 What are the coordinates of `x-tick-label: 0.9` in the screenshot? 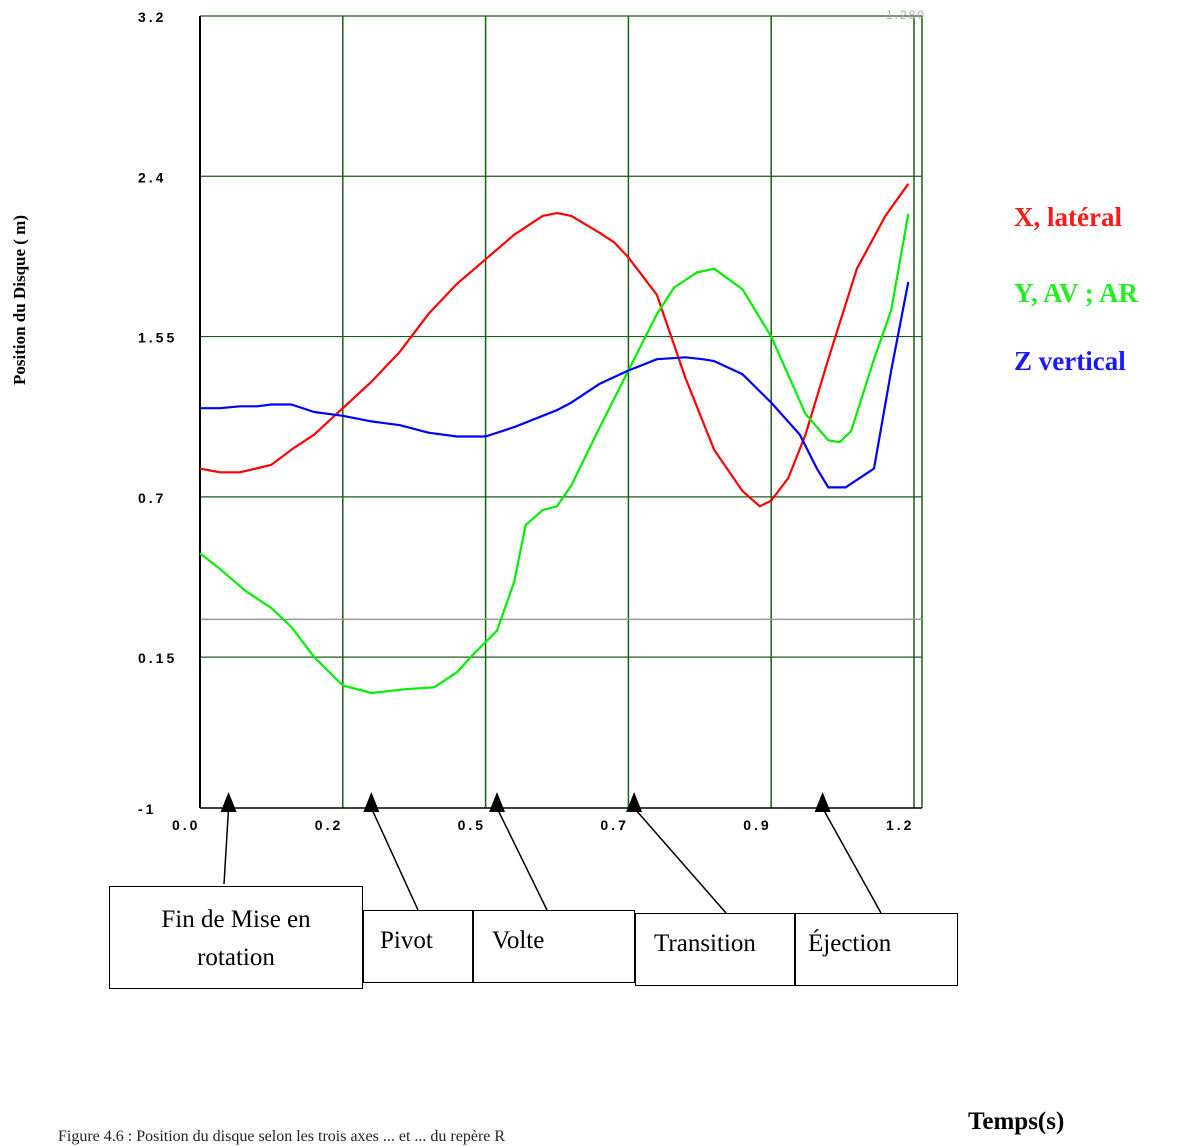 It's located at (757, 825).